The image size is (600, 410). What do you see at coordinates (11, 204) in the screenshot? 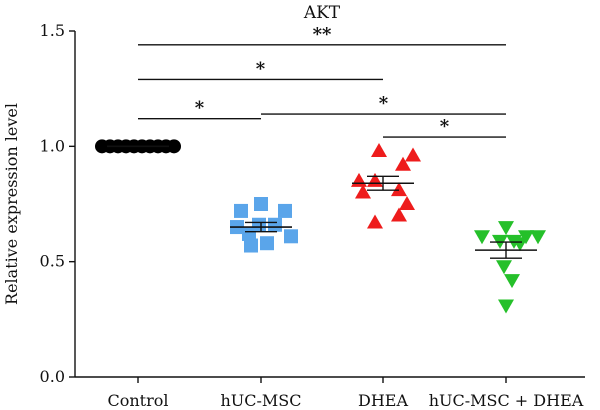
I see `y-axis-label: Relative expression level` at bounding box center [11, 204].